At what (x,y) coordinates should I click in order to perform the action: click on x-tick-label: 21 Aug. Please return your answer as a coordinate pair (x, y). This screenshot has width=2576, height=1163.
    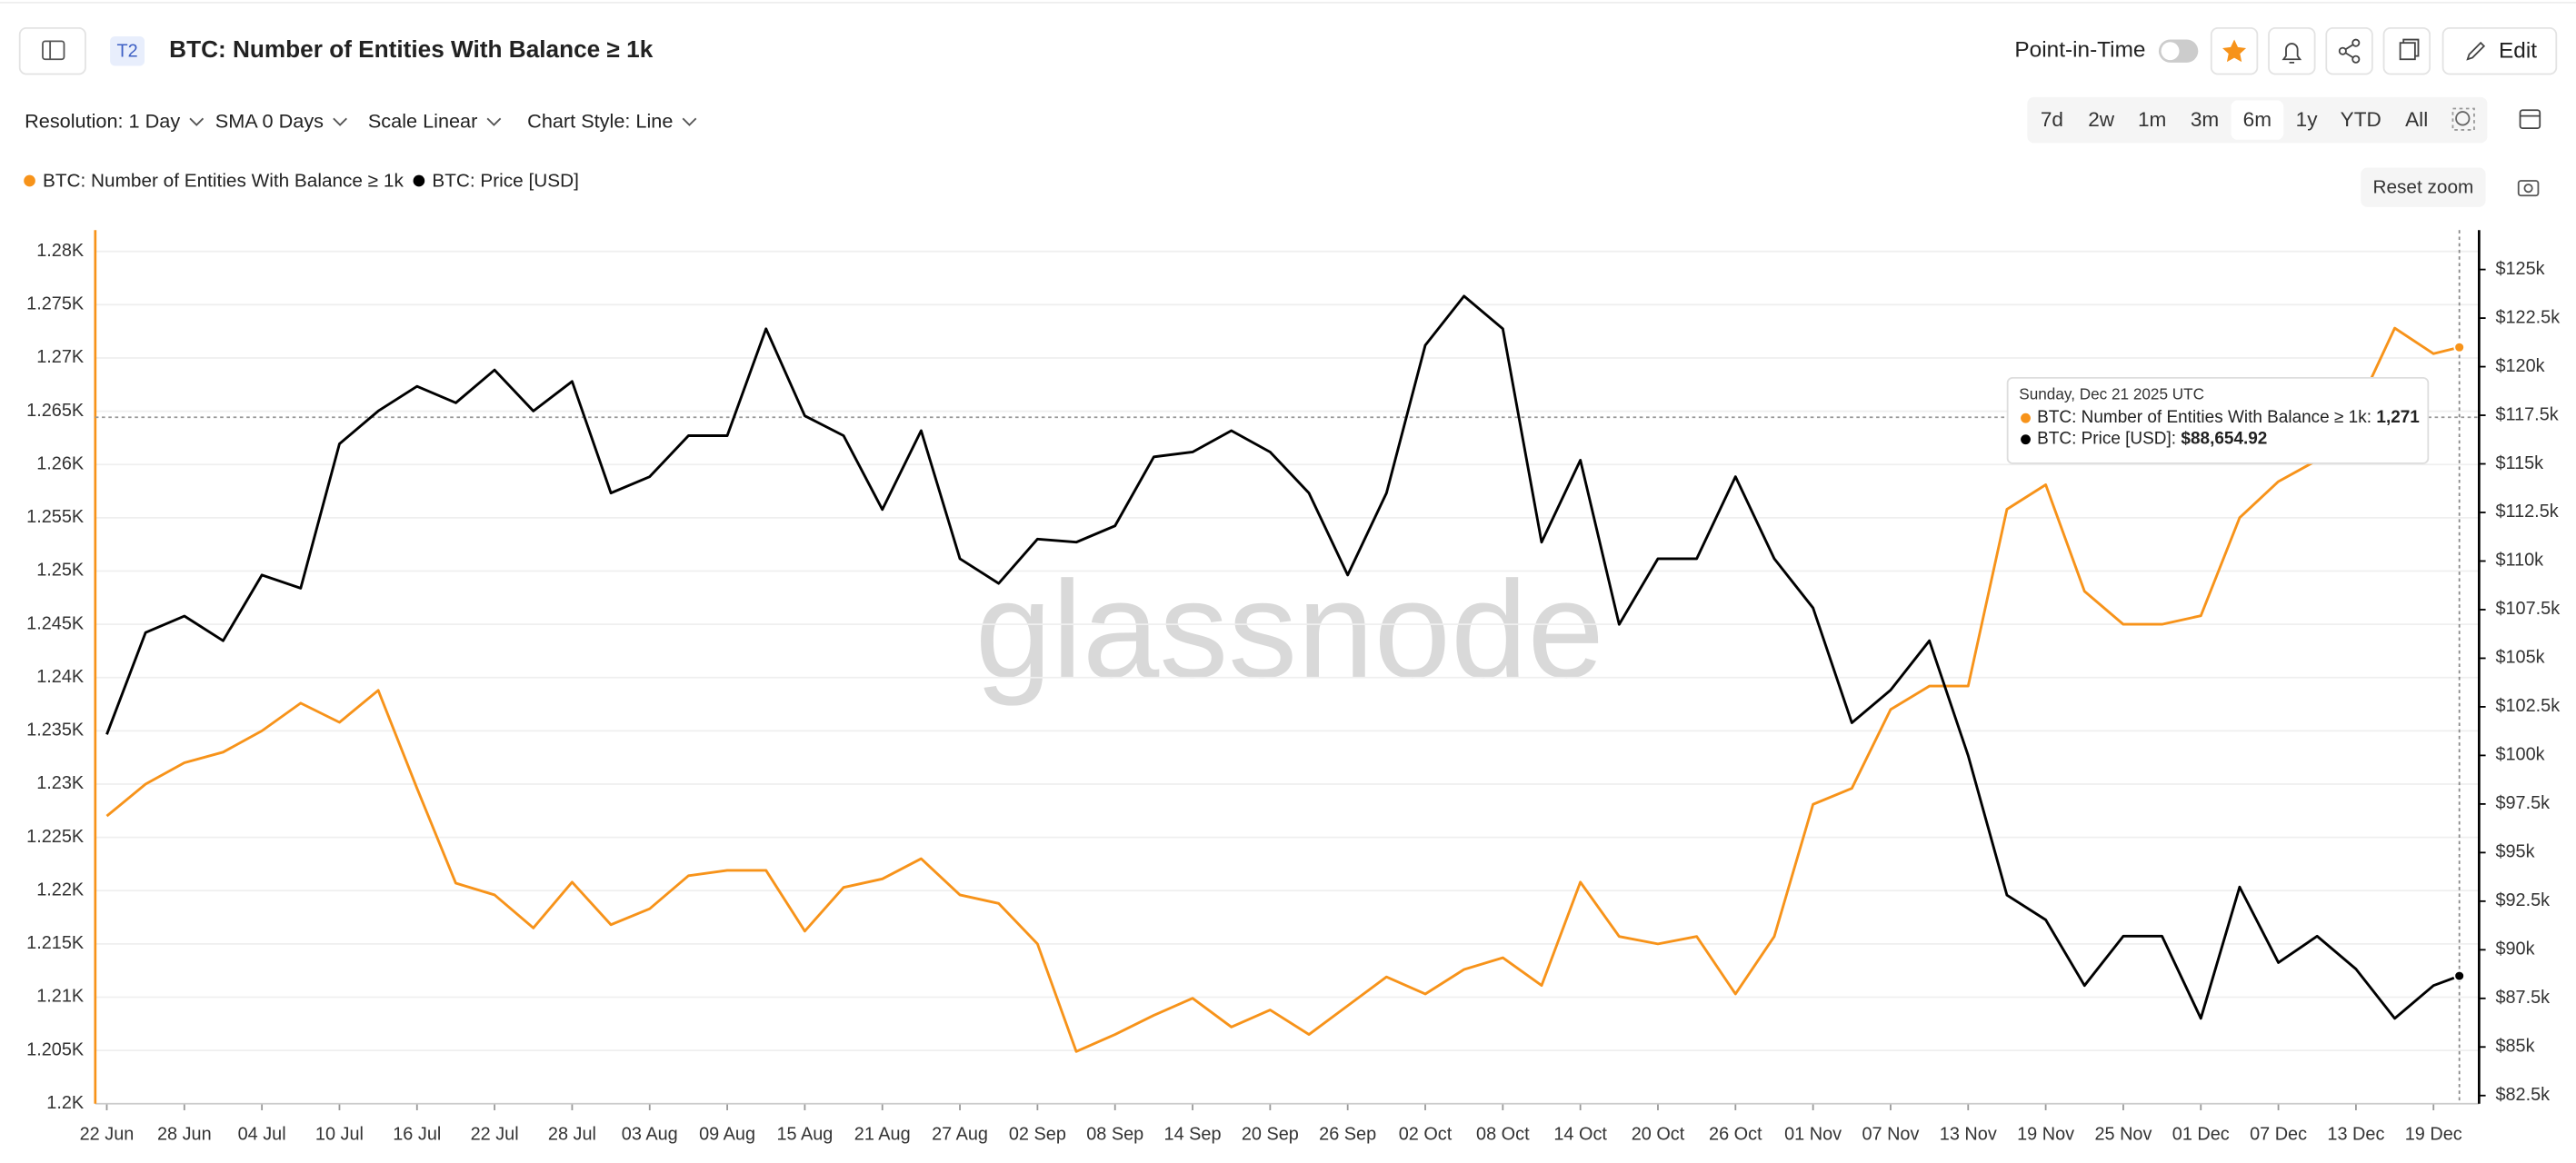
    Looking at the image, I should click on (882, 1134).